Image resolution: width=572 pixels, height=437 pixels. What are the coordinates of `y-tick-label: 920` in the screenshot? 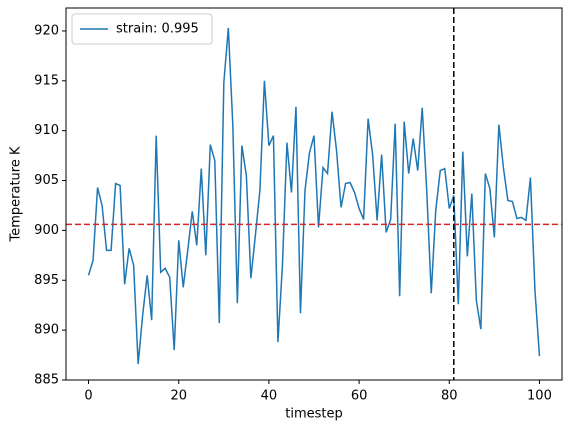 It's located at (46, 30).